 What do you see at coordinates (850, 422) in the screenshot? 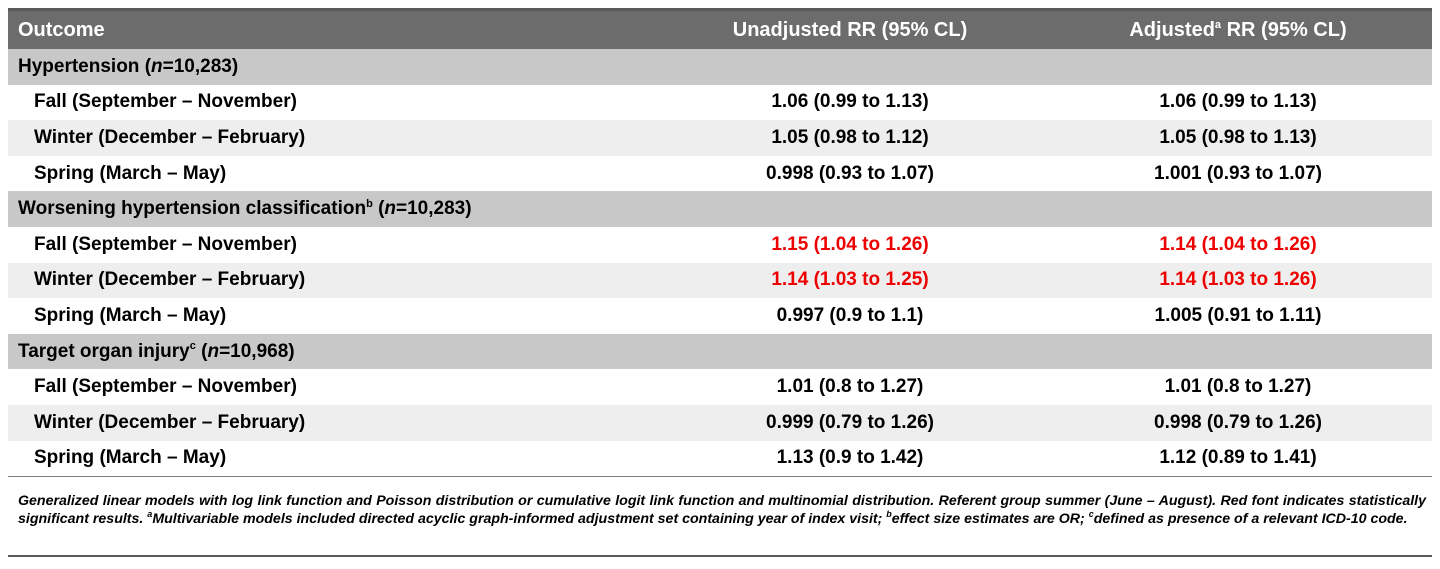
I see `unadjusted-rr-cell: 0.999 (0.79 to 1.26)` at bounding box center [850, 422].